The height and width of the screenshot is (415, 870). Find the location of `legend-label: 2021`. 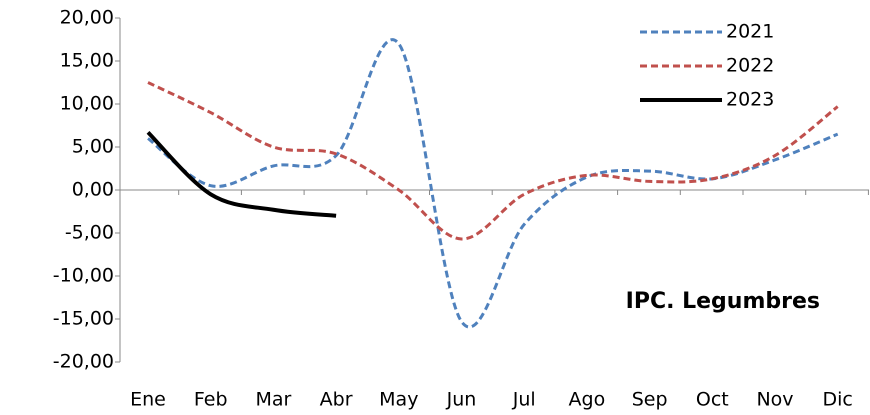

legend-label: 2021 is located at coordinates (750, 32).